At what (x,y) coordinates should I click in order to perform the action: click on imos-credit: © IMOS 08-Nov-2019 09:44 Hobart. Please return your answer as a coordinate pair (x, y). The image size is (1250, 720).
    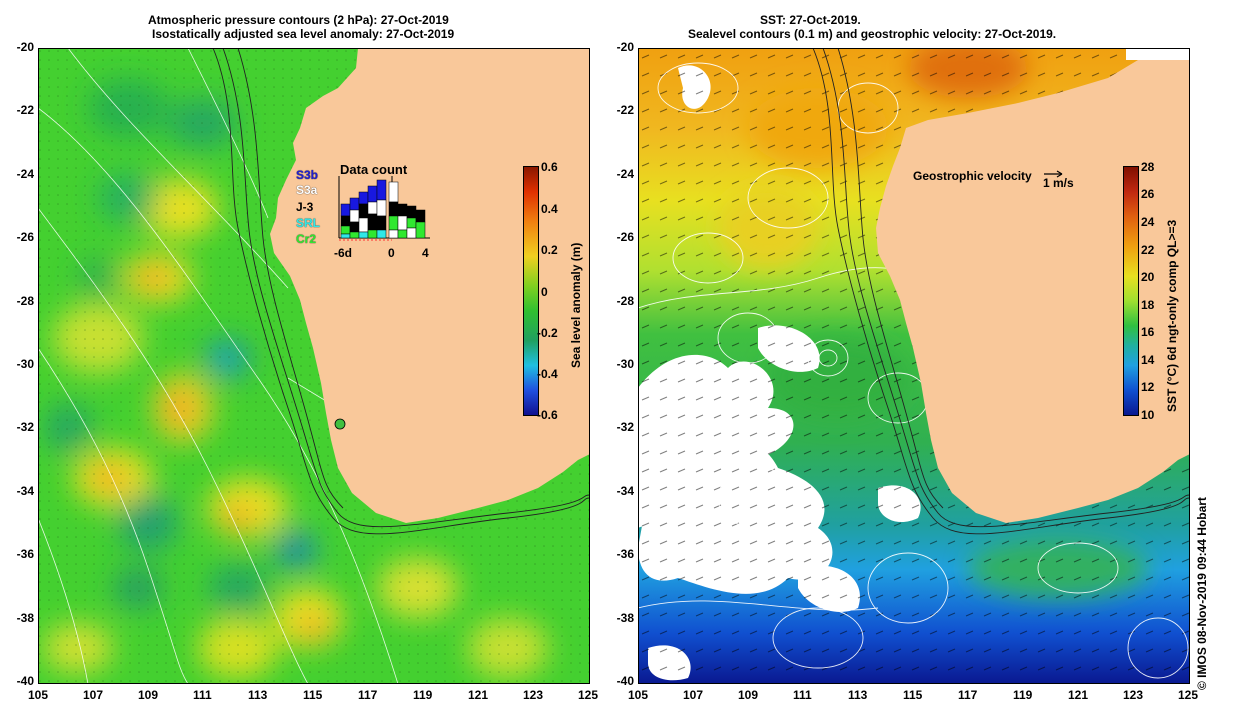
    Looking at the image, I should click on (1202, 593).